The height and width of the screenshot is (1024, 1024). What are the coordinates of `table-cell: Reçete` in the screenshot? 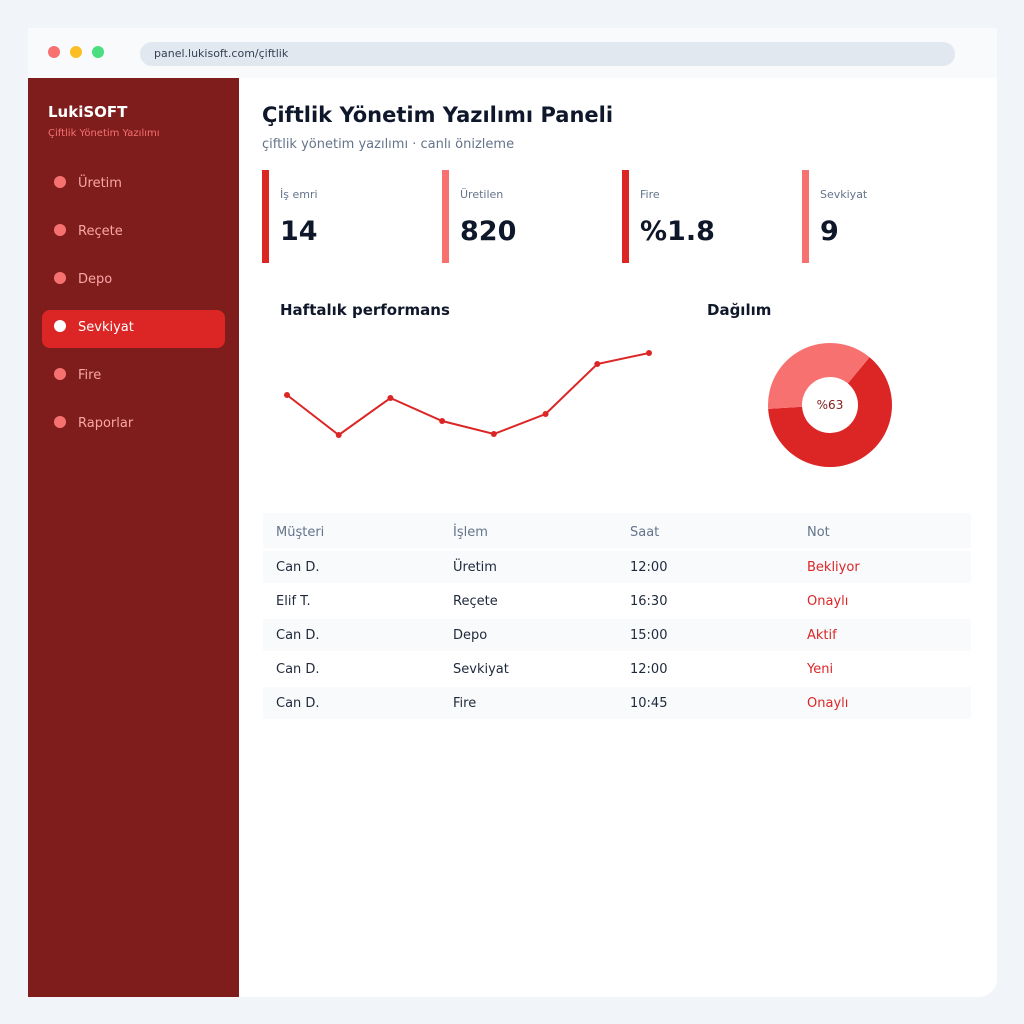 It's located at (475, 601).